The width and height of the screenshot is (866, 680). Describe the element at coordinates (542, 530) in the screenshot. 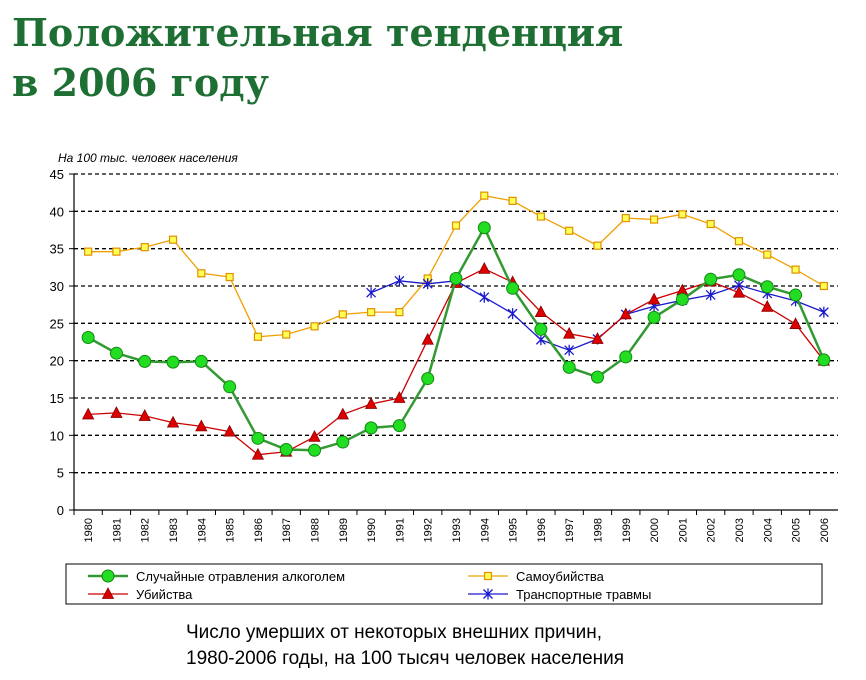

I see `x-tick-label: 1996` at that location.